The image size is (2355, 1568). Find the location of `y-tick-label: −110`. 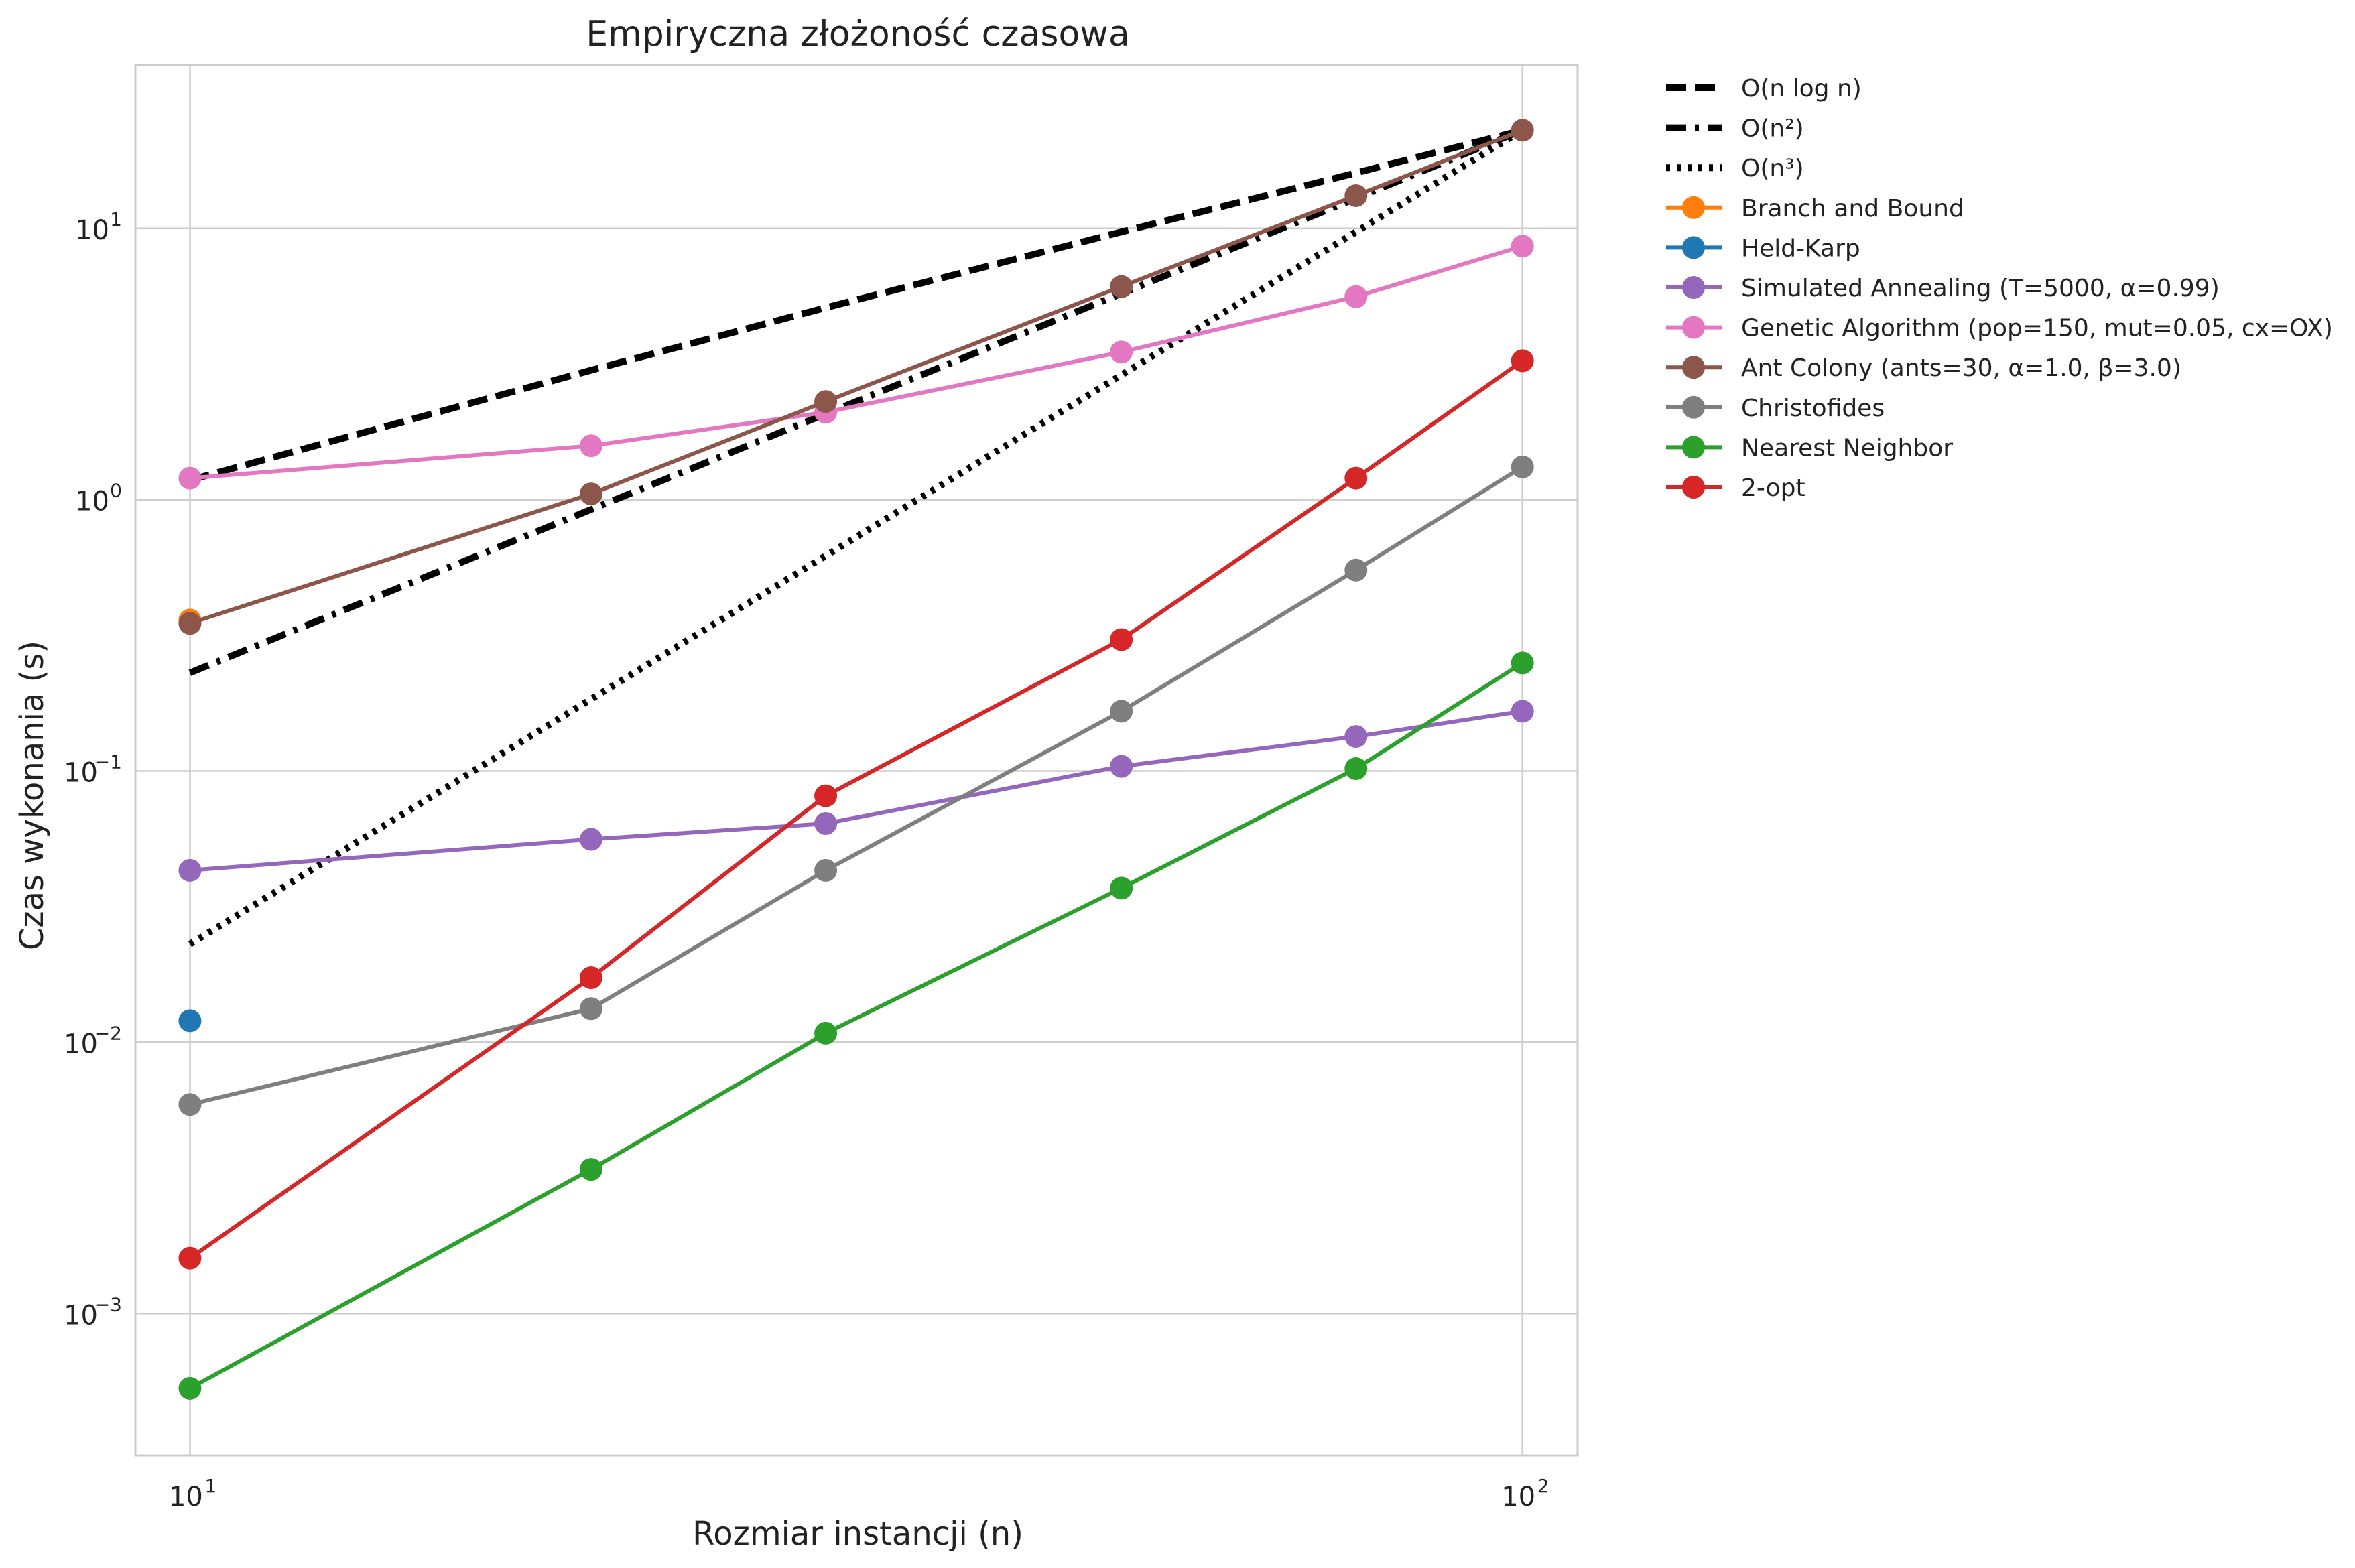

y-tick-label: −110 is located at coordinates (93, 770).